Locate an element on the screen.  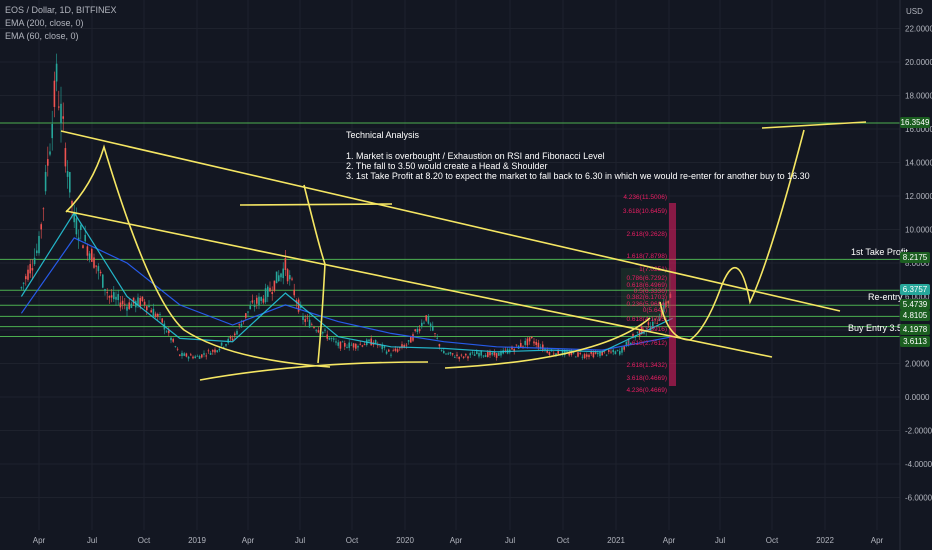
y-tick-label: 14.0000 is located at coordinates (918, 163).